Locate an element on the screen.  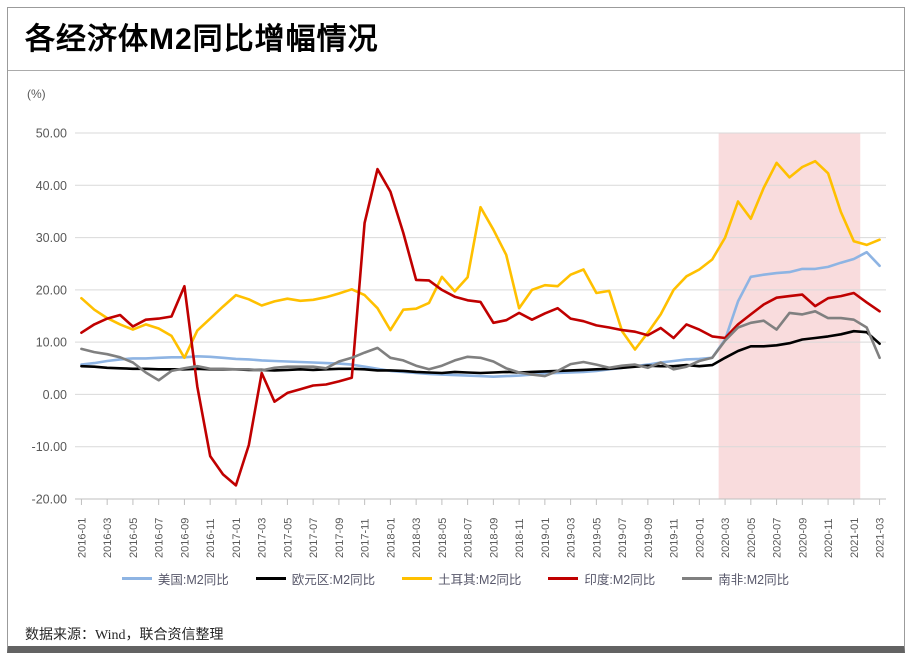
y-axis-tick-label: -20.00 is located at coordinates (49, 500).